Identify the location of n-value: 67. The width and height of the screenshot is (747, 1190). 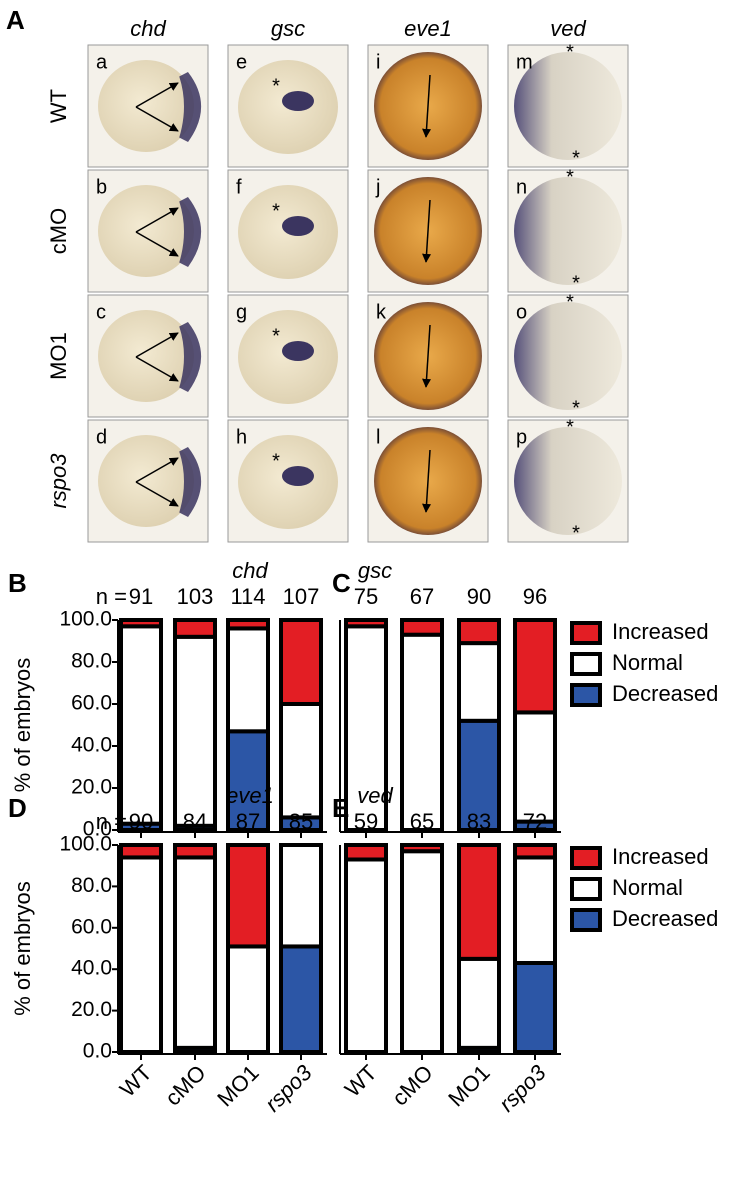
(422, 596).